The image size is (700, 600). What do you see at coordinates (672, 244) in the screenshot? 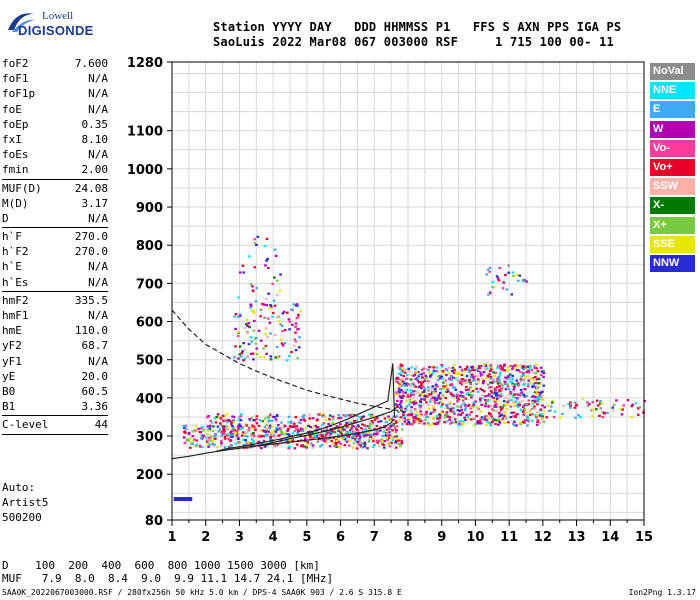
I see `legend-item-sse: SSE` at bounding box center [672, 244].